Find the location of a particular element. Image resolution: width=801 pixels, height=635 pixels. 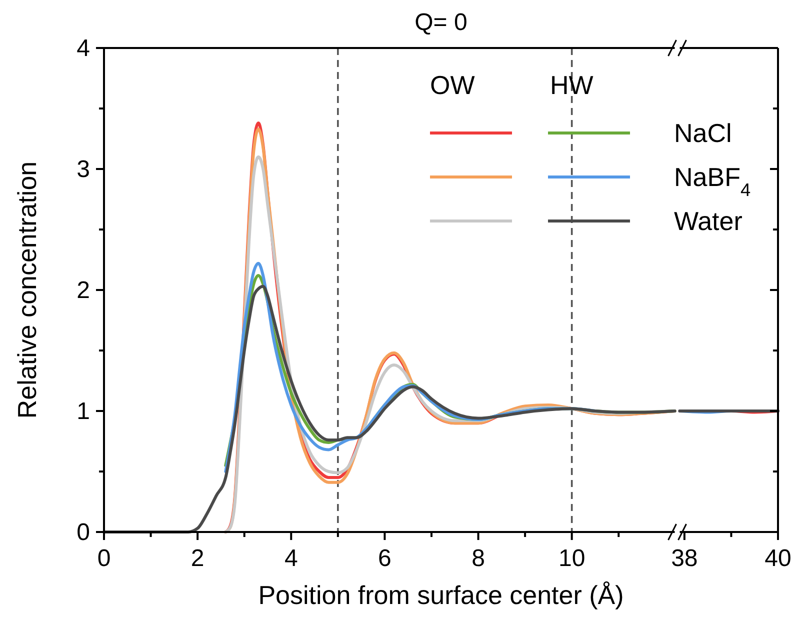

x-tick-label: 0 is located at coordinates (104, 558).